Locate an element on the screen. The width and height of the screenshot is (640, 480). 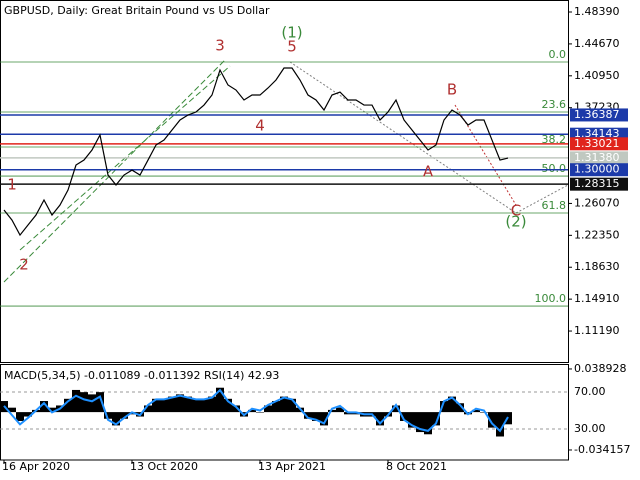
y-tick-label: 1.48390 is located at coordinates (597, 11).